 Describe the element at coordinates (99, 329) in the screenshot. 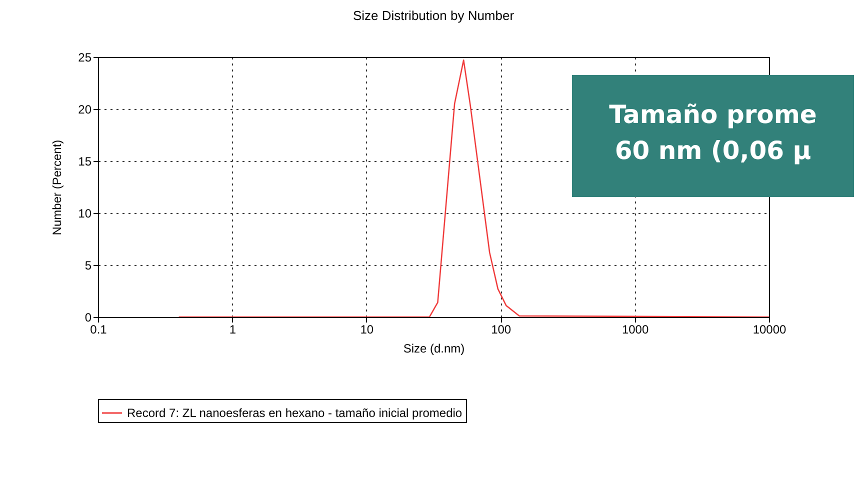

I see `x-tick-label: 0.1` at that location.